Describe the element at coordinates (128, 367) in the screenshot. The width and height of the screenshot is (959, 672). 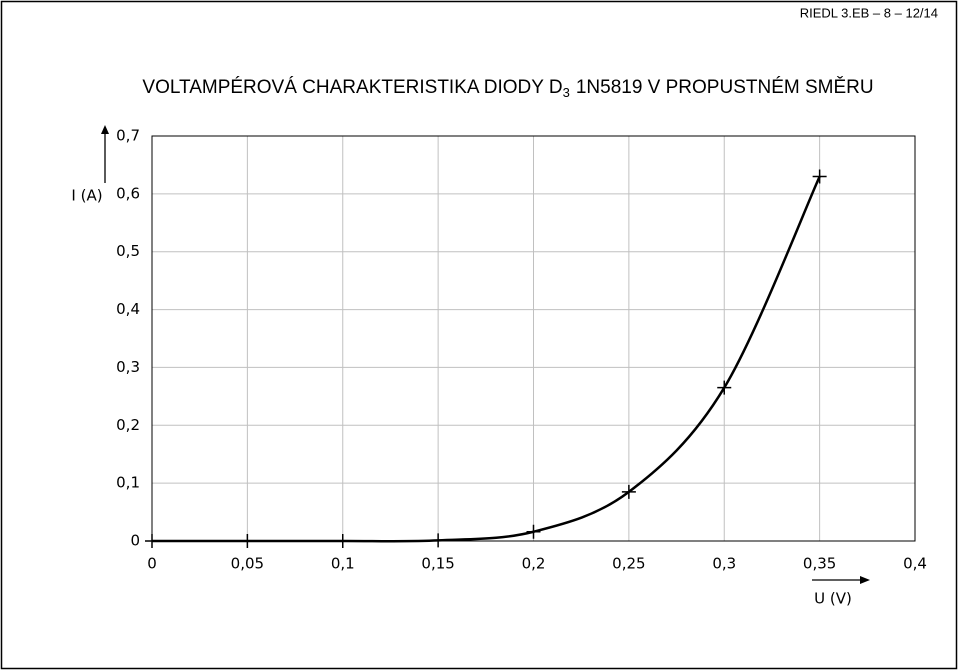
I see `y-tick-label: 0,3` at that location.